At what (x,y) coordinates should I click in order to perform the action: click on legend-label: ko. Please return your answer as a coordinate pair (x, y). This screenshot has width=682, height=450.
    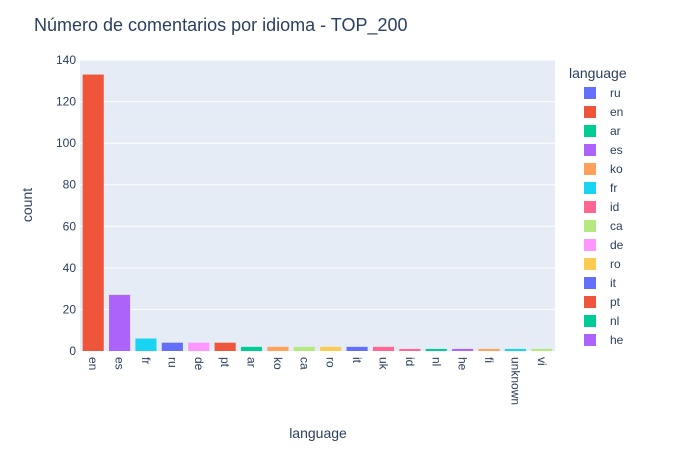
    Looking at the image, I should click on (616, 169).